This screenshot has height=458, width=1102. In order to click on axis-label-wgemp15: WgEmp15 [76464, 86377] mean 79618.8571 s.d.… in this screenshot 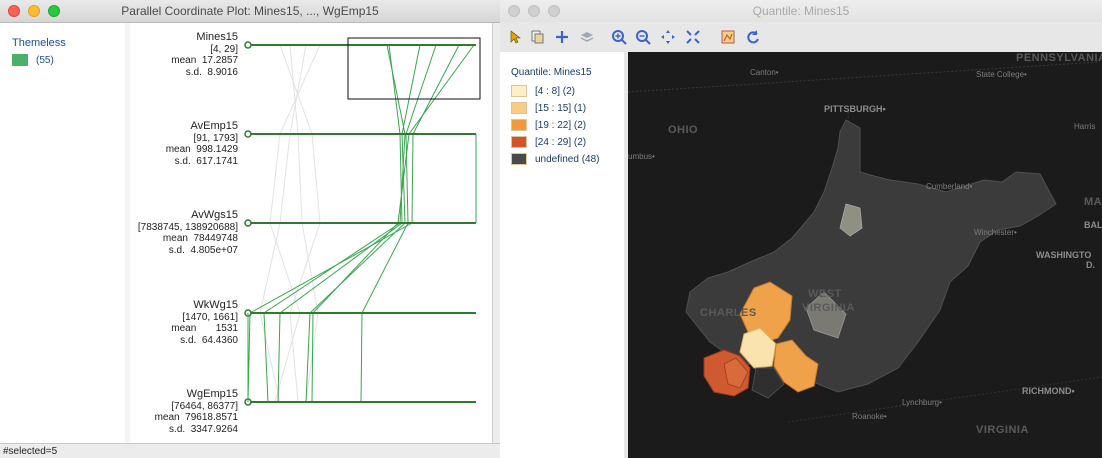, I will do `click(178, 411)`.